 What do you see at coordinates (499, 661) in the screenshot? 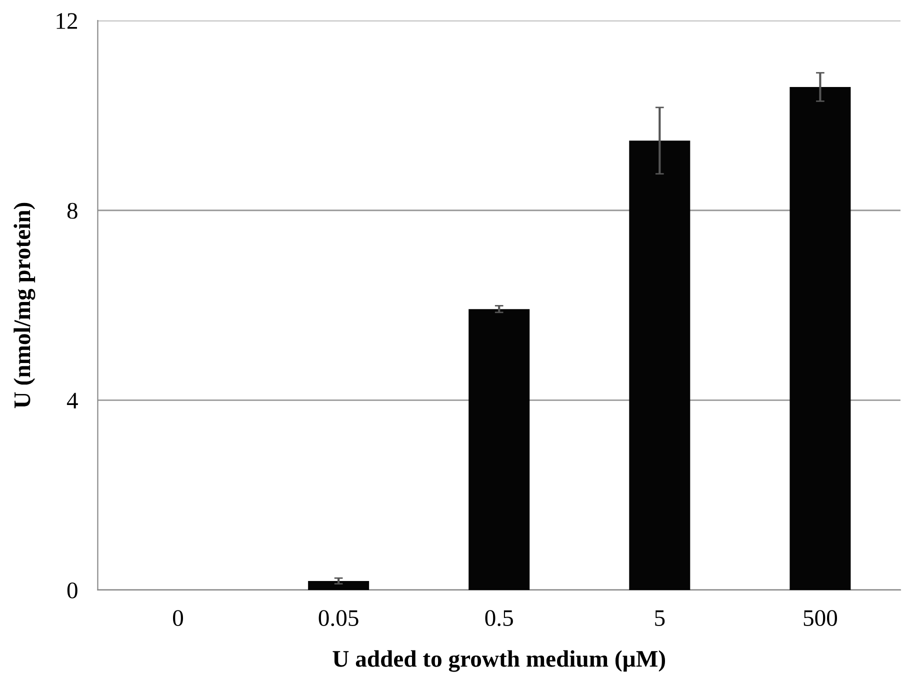
I see `x-axis-title: U added to growth medium (µM)` at bounding box center [499, 661].